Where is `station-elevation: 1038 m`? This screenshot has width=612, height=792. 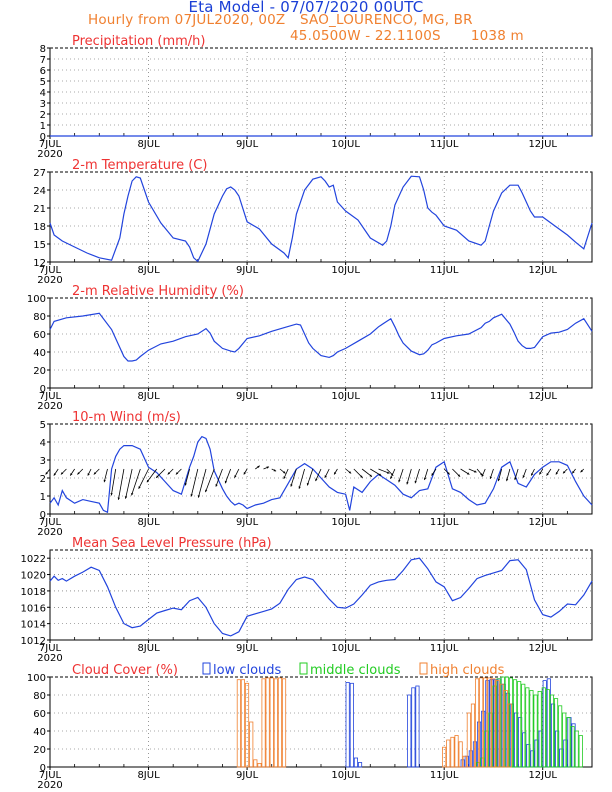
station-elevation: 1038 m is located at coordinates (497, 36).